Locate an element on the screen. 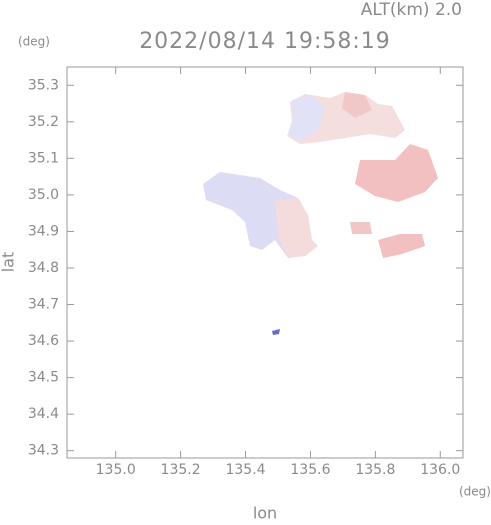 This screenshot has width=491, height=525. x-tick-label: 135.2 is located at coordinates (181, 470).